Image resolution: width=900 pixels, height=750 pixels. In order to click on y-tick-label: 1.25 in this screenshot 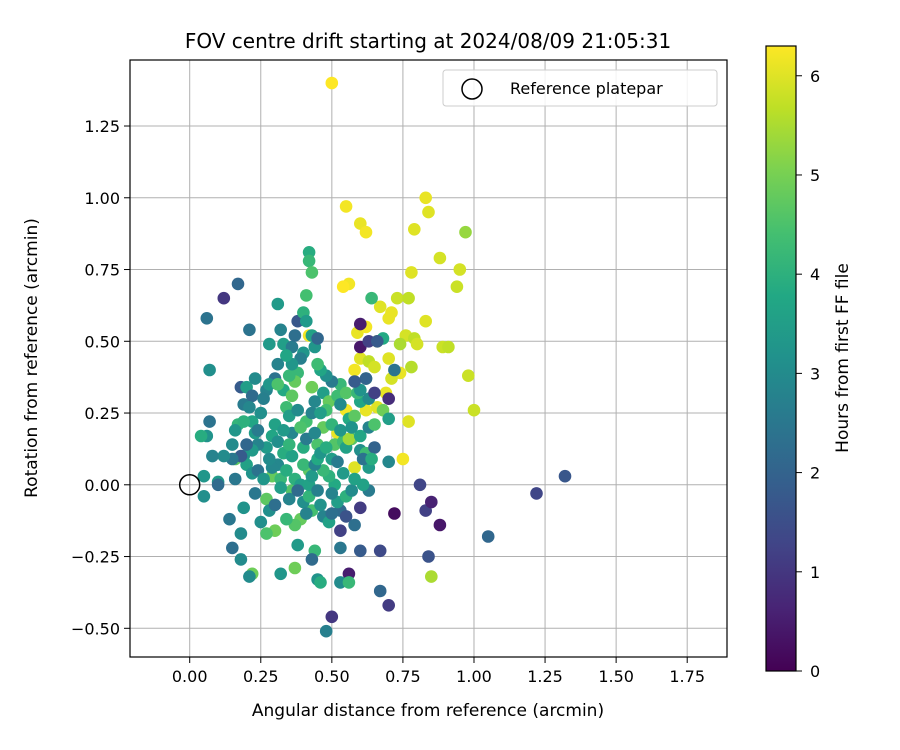, I will do `click(102, 126)`.